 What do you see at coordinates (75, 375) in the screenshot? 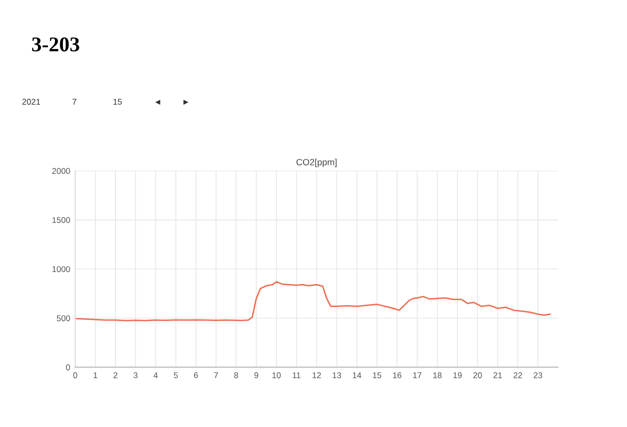
I see `x-tick-label: 0` at bounding box center [75, 375].